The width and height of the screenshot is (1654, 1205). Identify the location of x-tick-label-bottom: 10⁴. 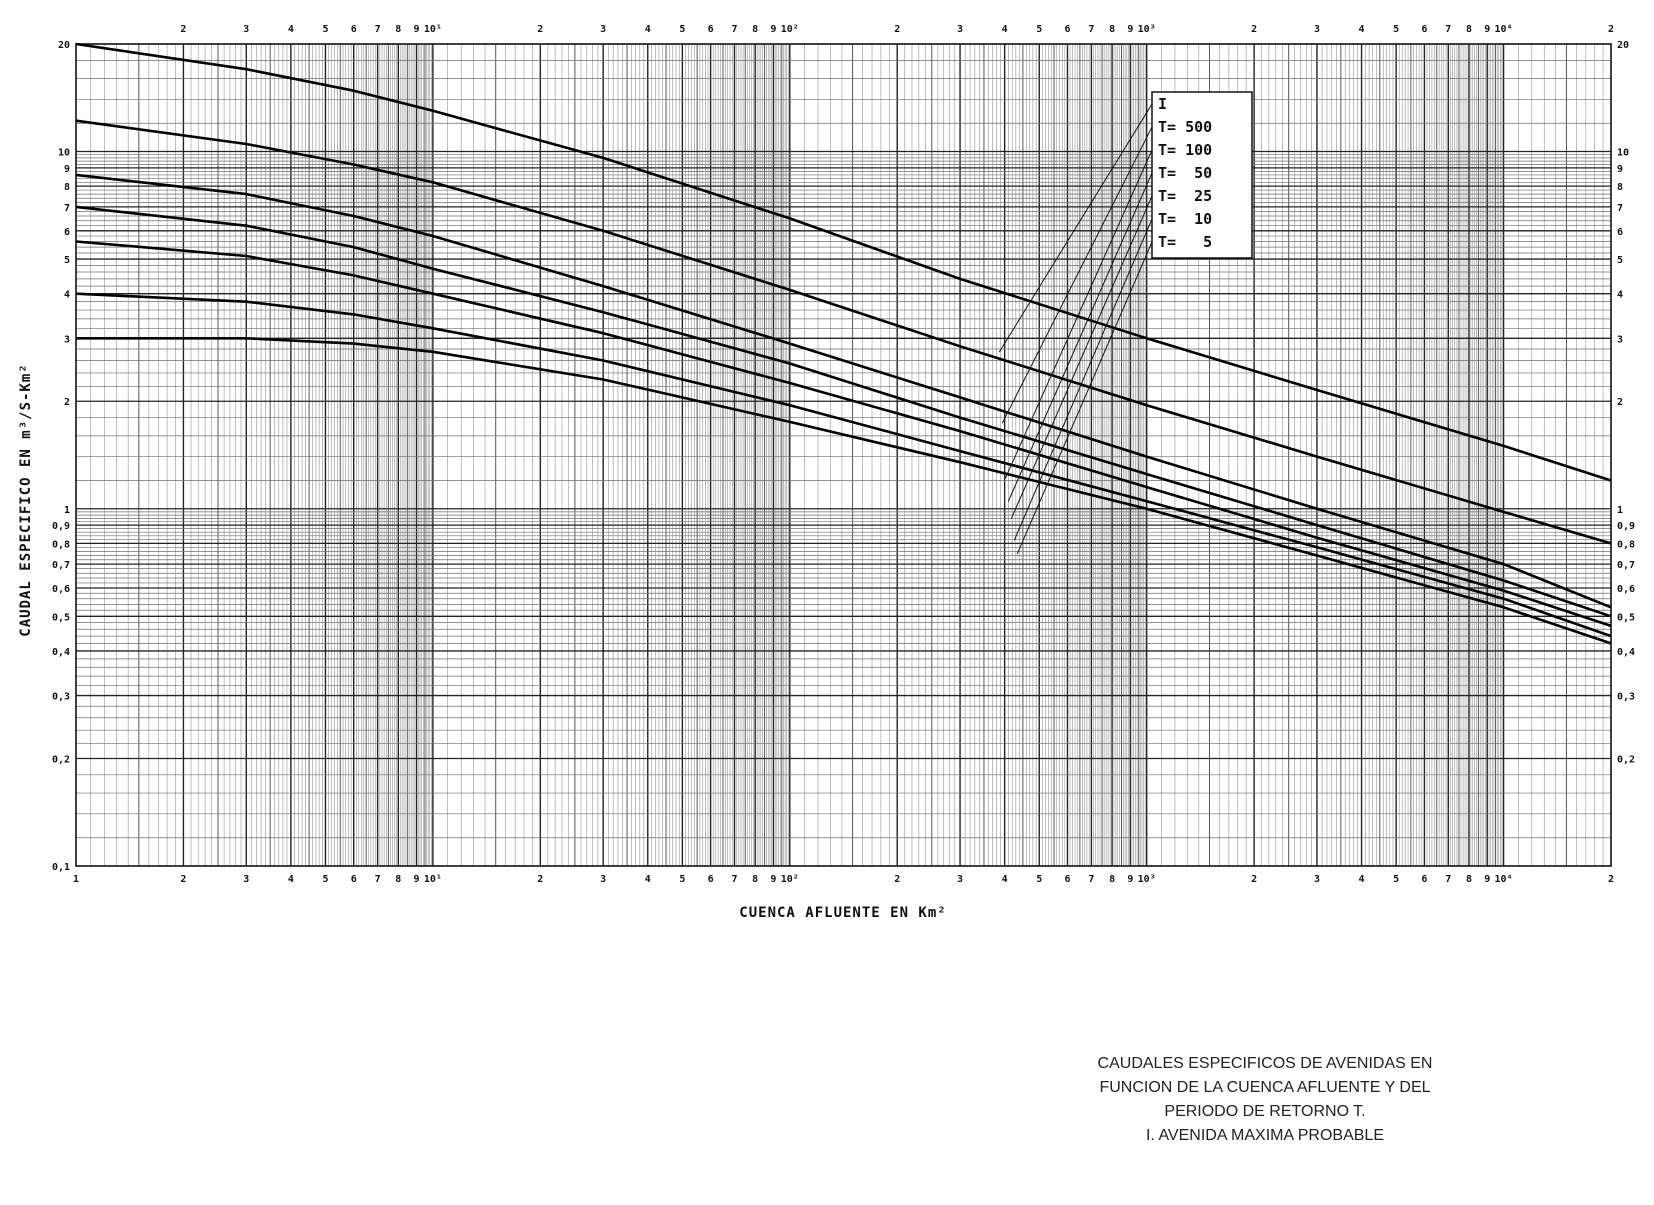
(1504, 879).